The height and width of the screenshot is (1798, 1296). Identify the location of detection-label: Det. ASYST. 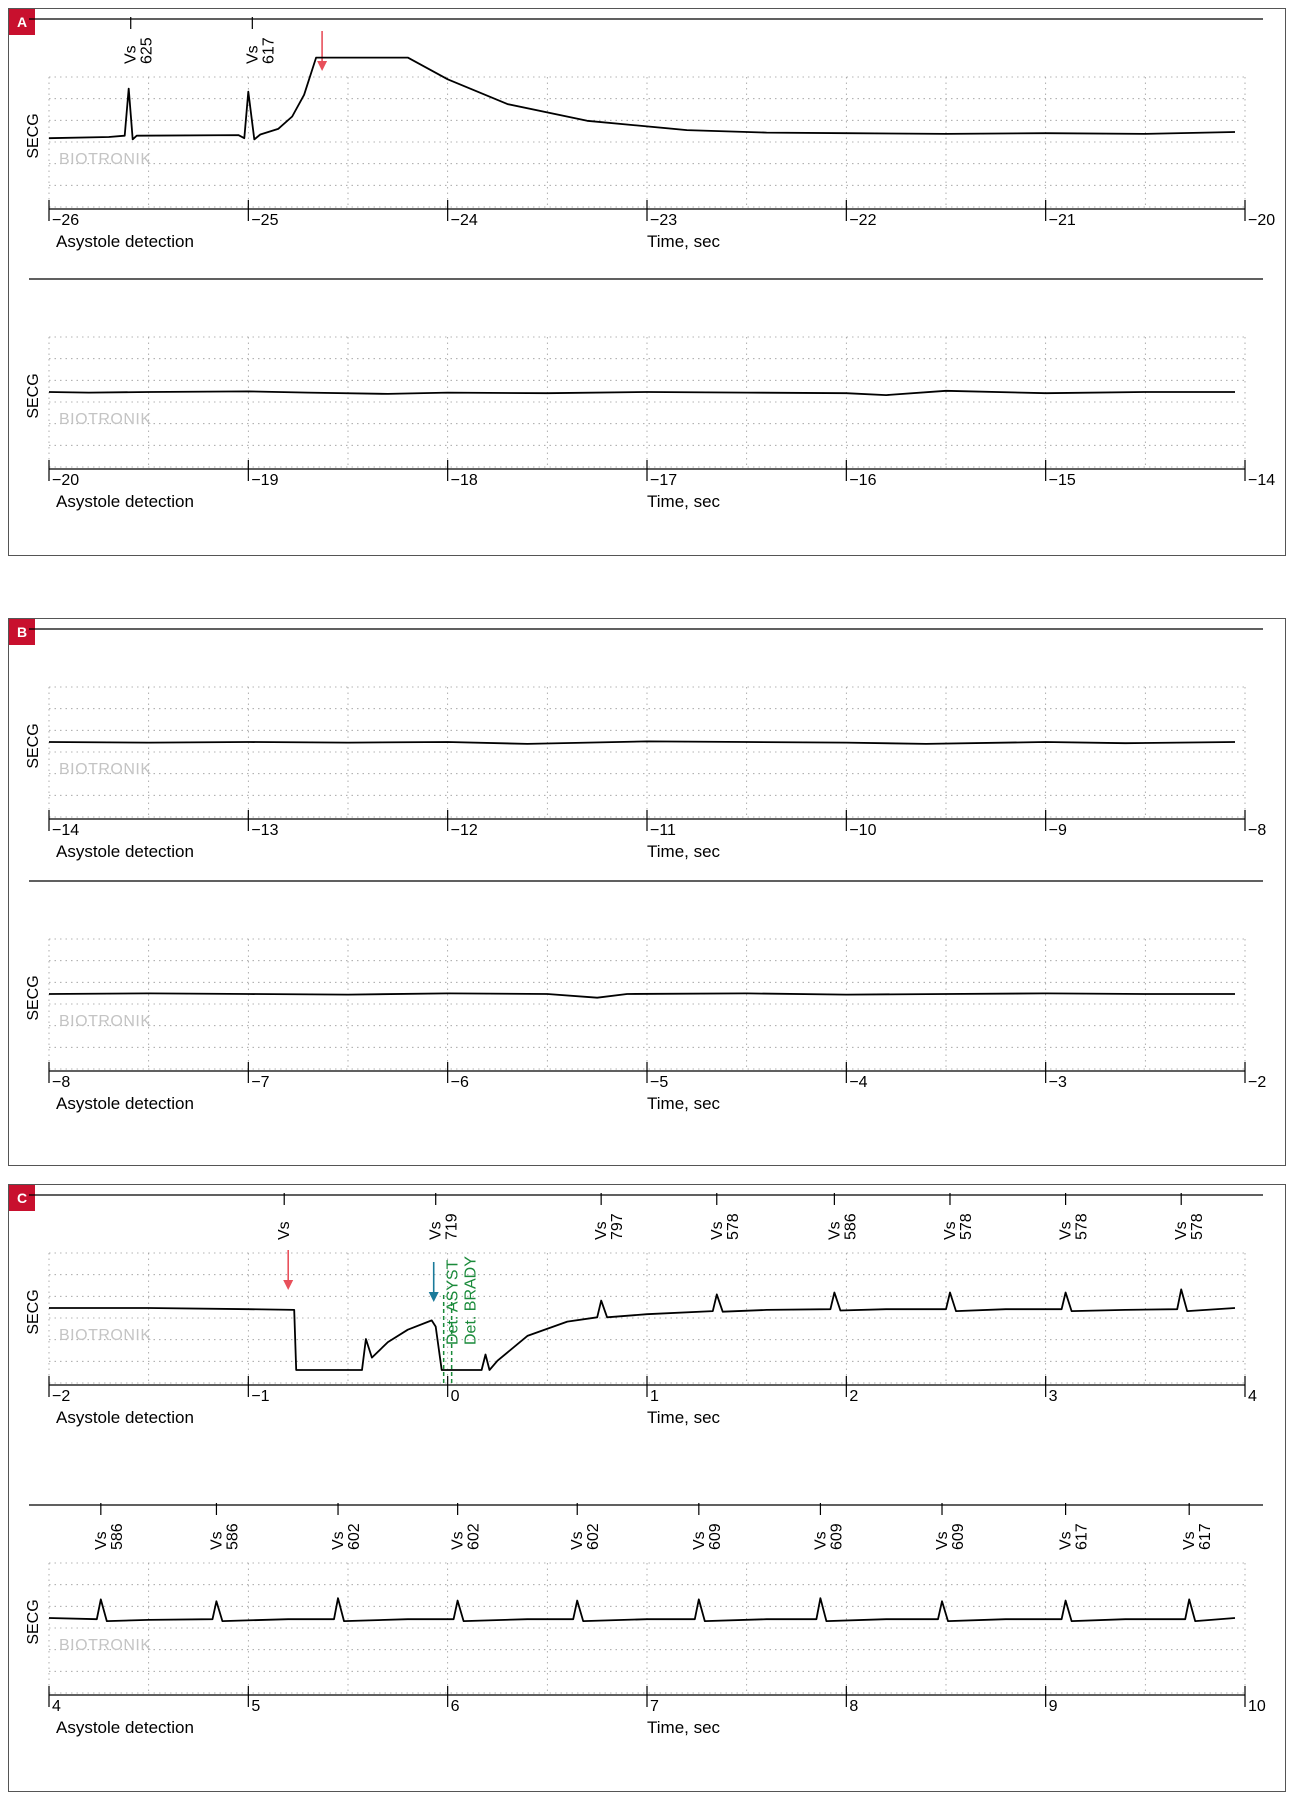
(453, 1302).